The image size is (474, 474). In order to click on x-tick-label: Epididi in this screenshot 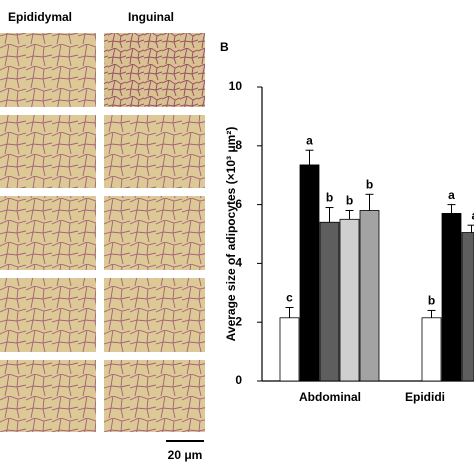, I will do `click(425, 397)`.